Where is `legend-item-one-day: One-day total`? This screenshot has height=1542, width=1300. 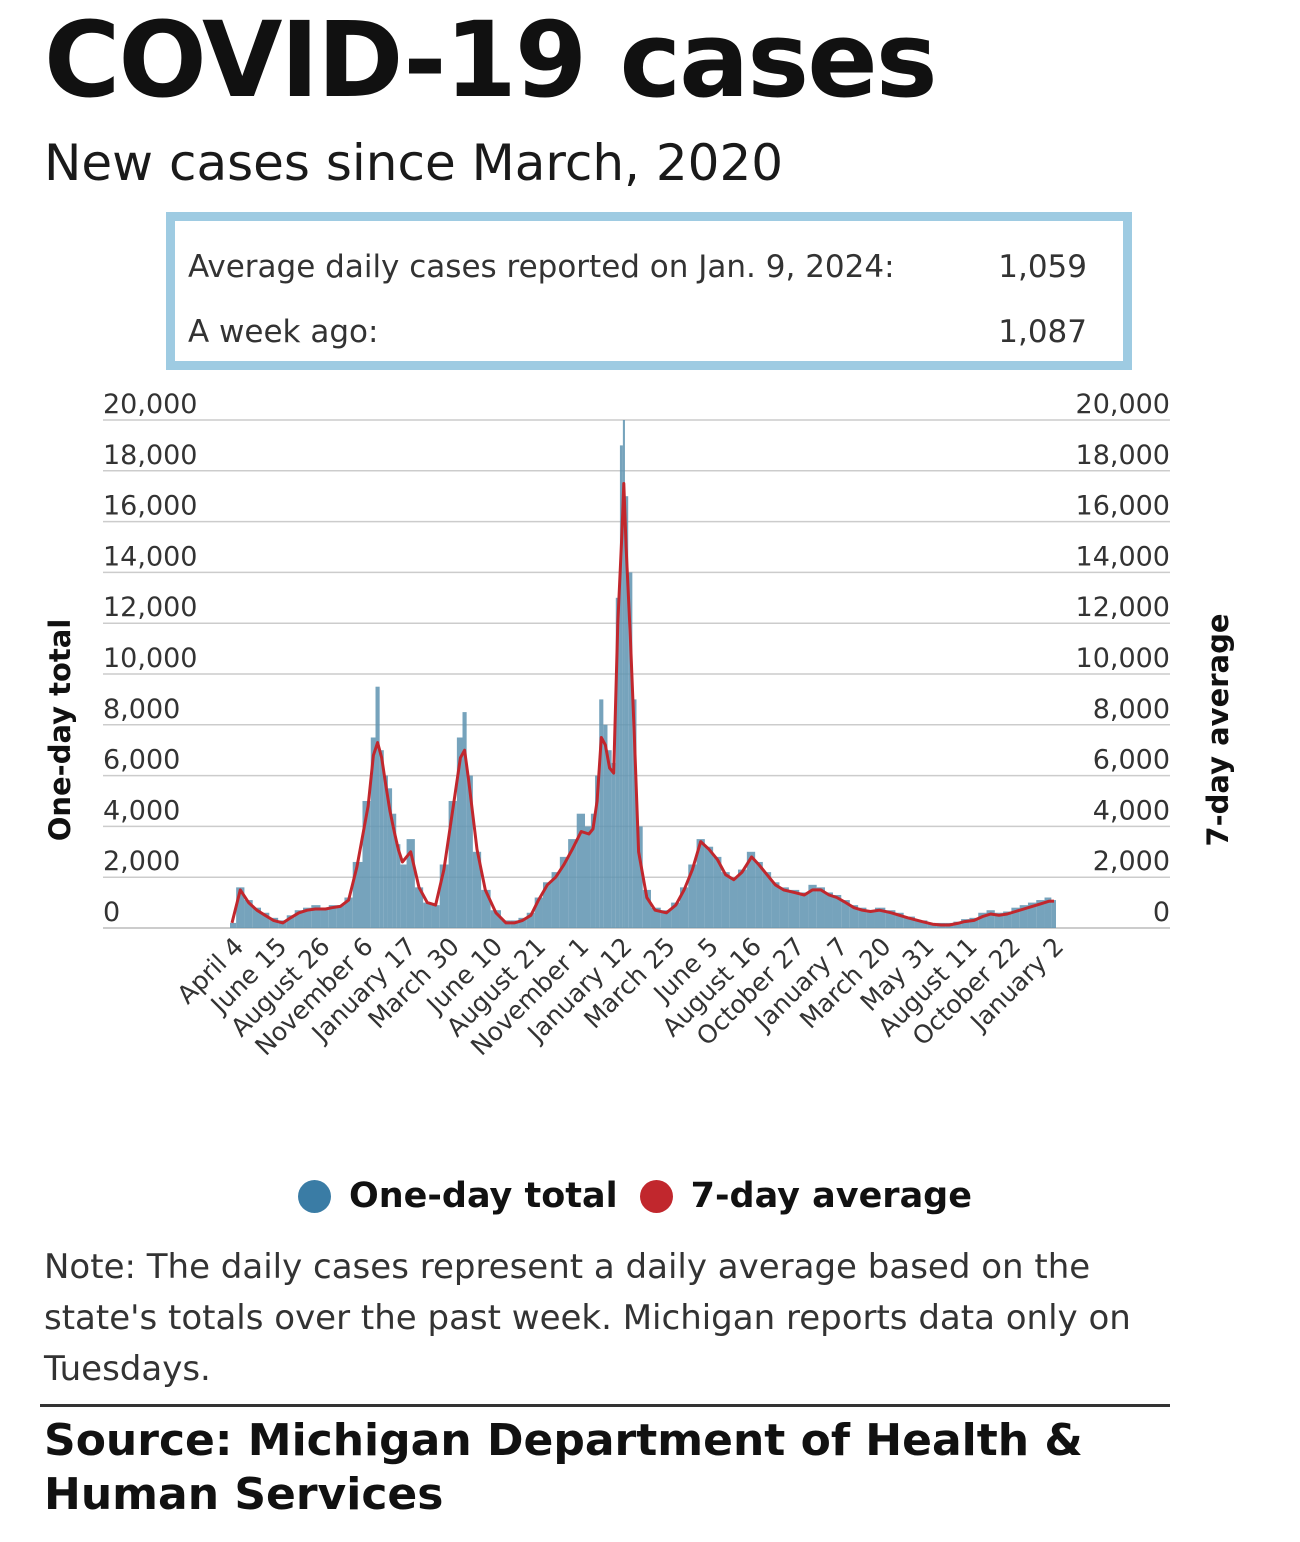
legend-item-one-day: One-day total is located at coordinates (458, 1196).